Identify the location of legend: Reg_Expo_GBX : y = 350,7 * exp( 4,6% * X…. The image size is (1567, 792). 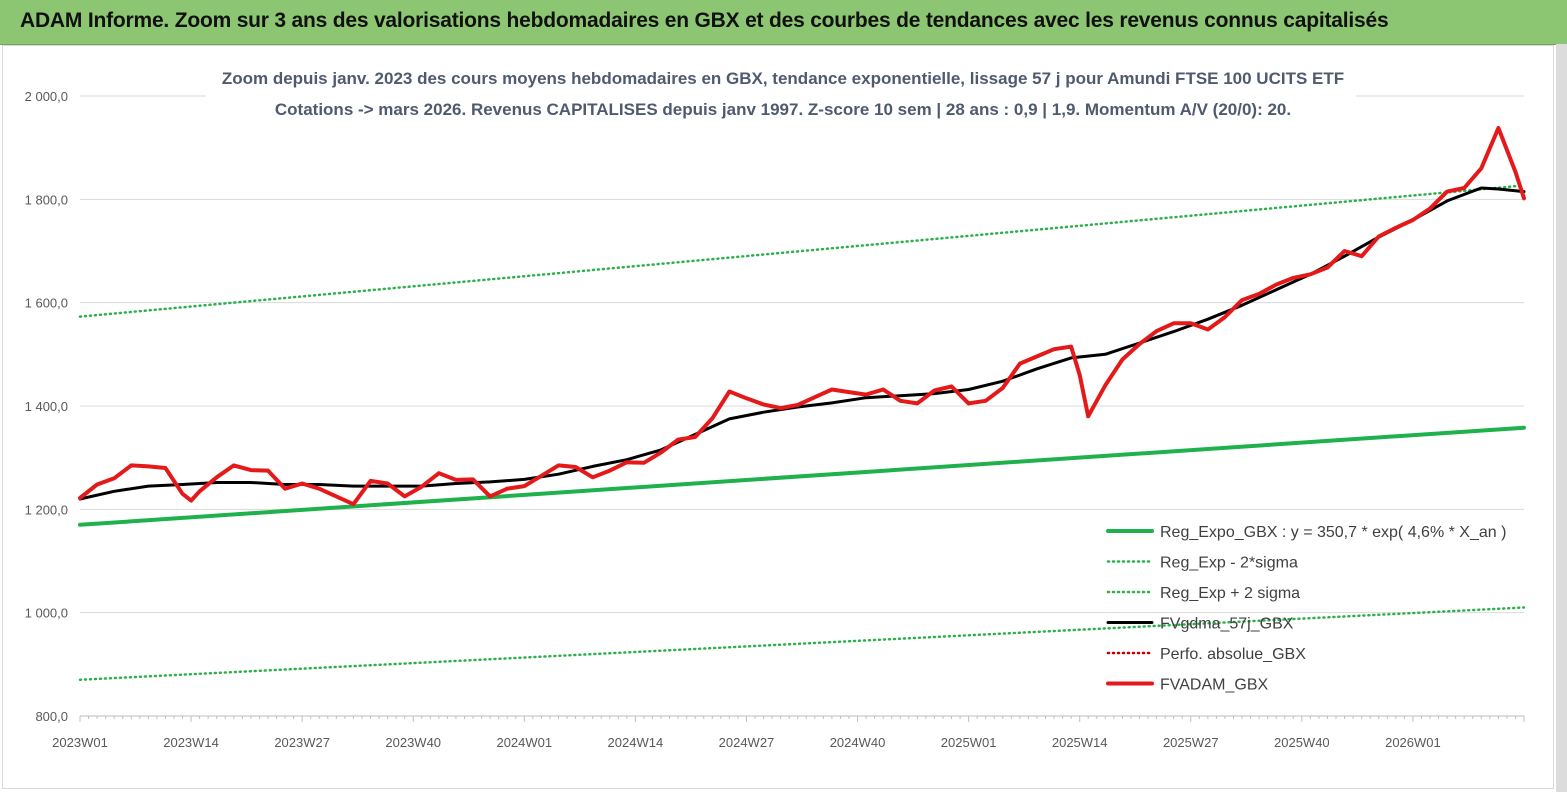
(1306, 609).